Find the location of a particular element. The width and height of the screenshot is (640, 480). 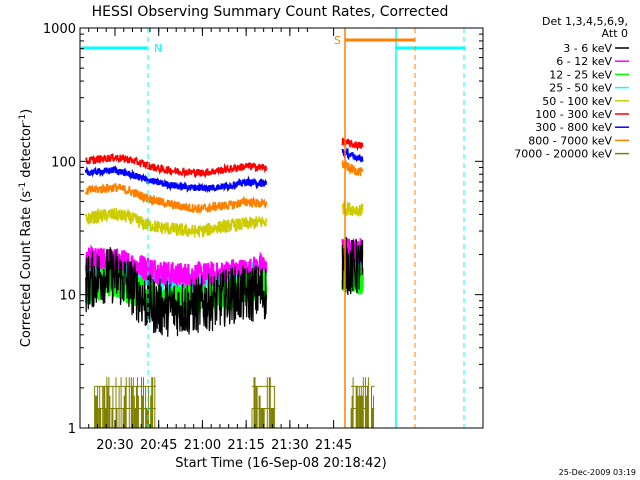

annotation-n: N is located at coordinates (158, 48).